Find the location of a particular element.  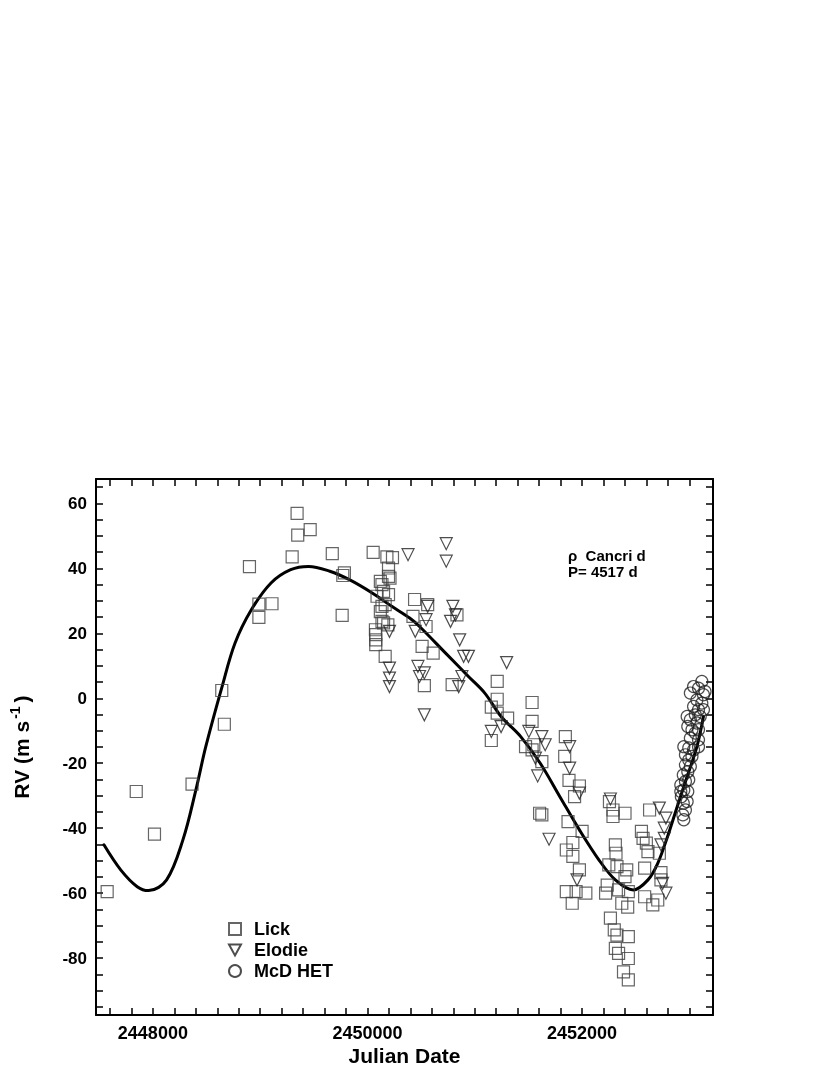

y-tick-label: 40 is located at coordinates (77, 568).